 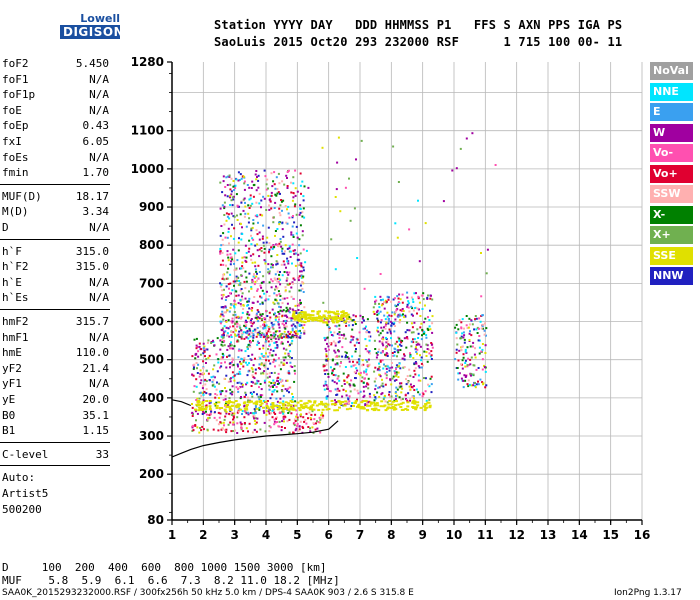 I want to click on x-tick-label: 5, so click(x=297, y=535).